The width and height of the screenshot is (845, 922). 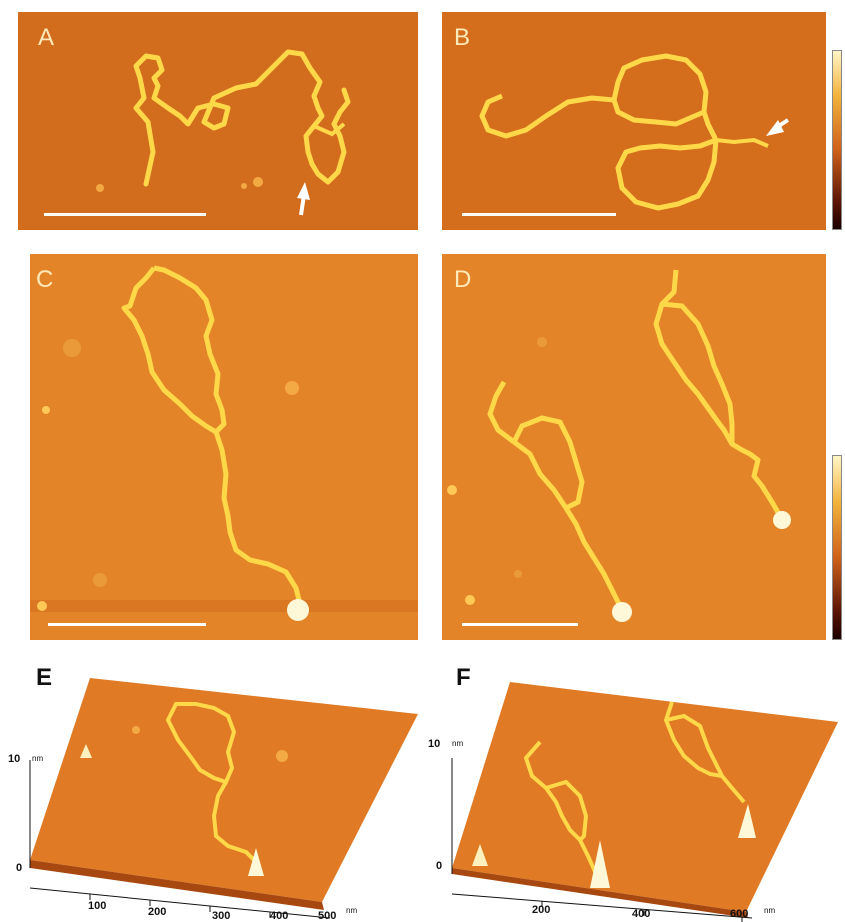 I want to click on panel-label-a: A, so click(x=46, y=37).